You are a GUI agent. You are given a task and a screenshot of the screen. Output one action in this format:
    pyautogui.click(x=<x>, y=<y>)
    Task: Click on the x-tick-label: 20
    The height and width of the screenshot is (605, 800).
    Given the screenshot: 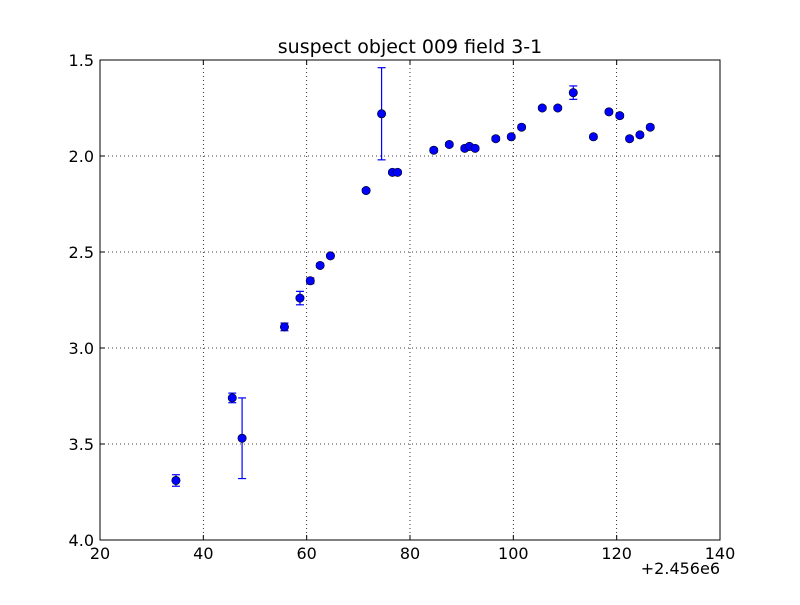 What is the action you would take?
    pyautogui.click(x=100, y=553)
    